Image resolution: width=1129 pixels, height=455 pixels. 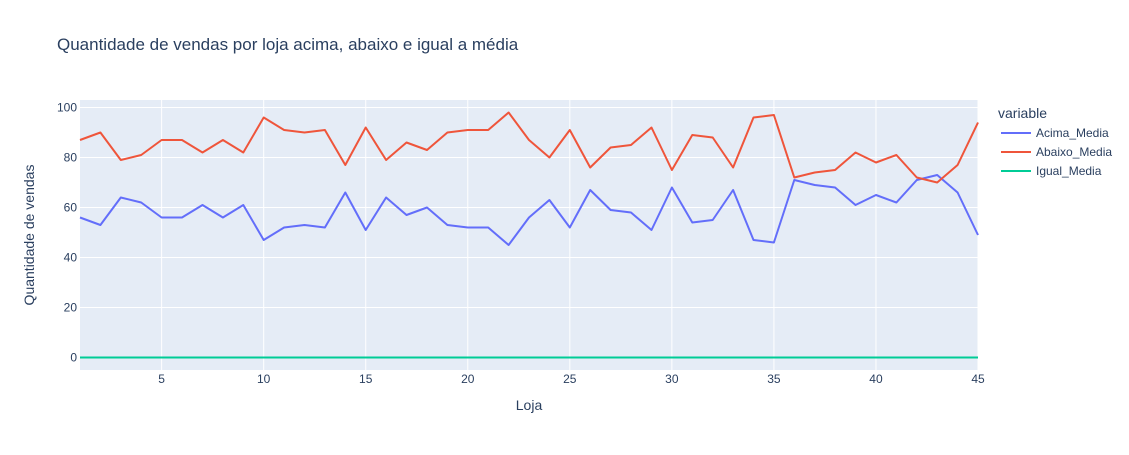 I want to click on x-tick-label: 35, so click(x=774, y=379).